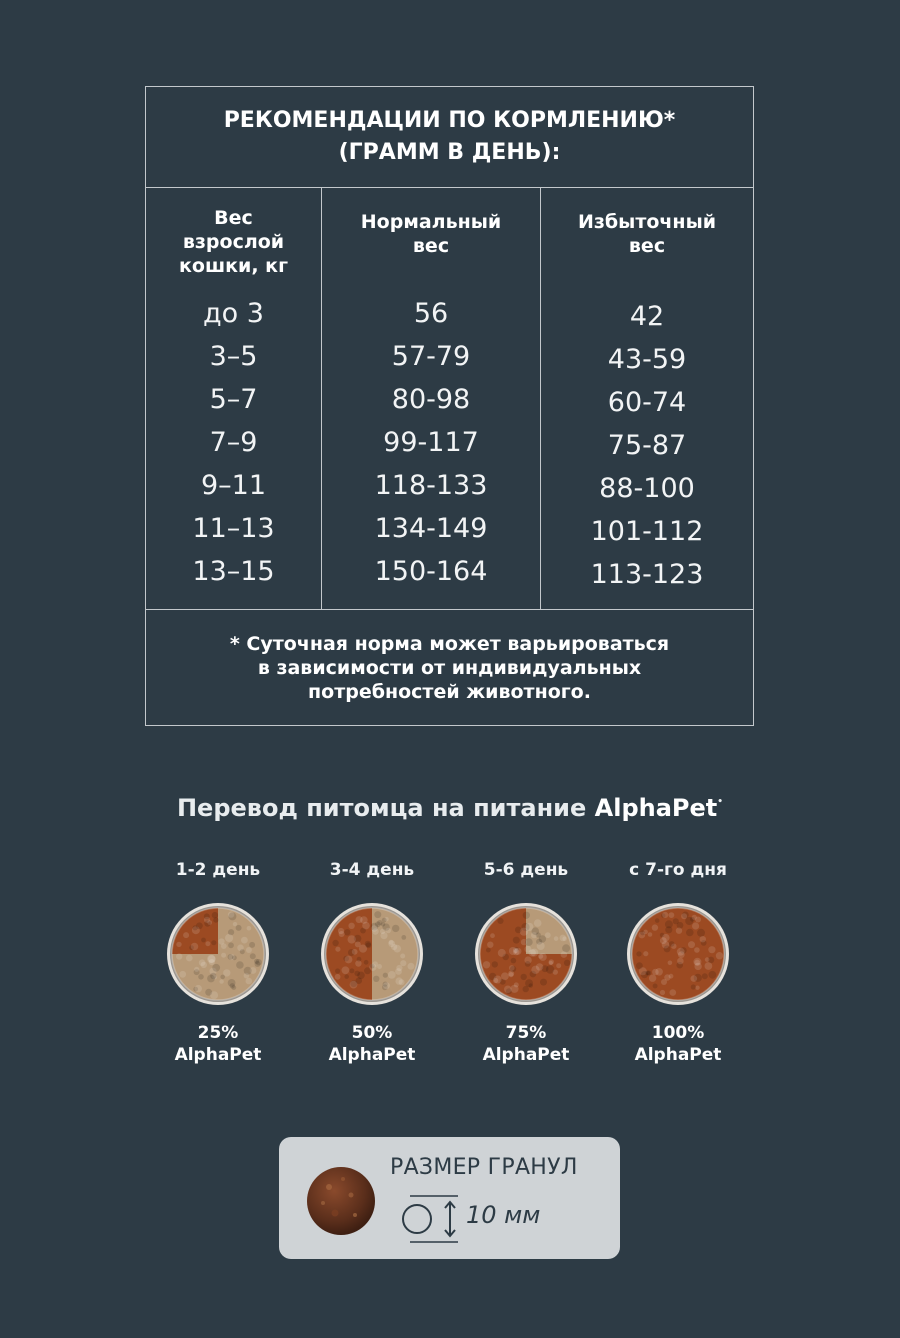 The height and width of the screenshot is (1338, 900). I want to click on table-cell: 88-100, so click(647, 488).